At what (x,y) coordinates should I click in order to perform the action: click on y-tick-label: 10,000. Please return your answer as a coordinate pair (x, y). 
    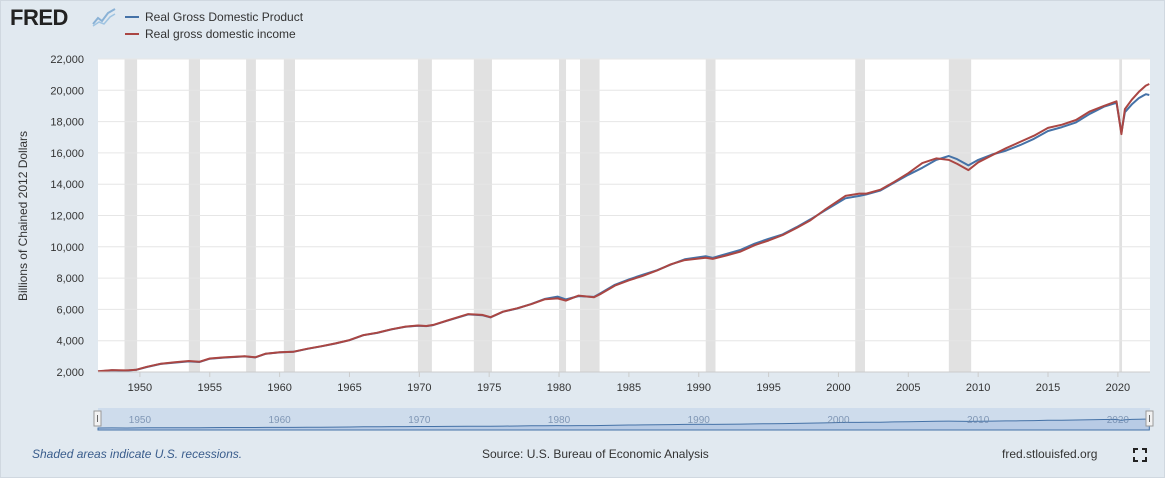
    Looking at the image, I should click on (67, 248).